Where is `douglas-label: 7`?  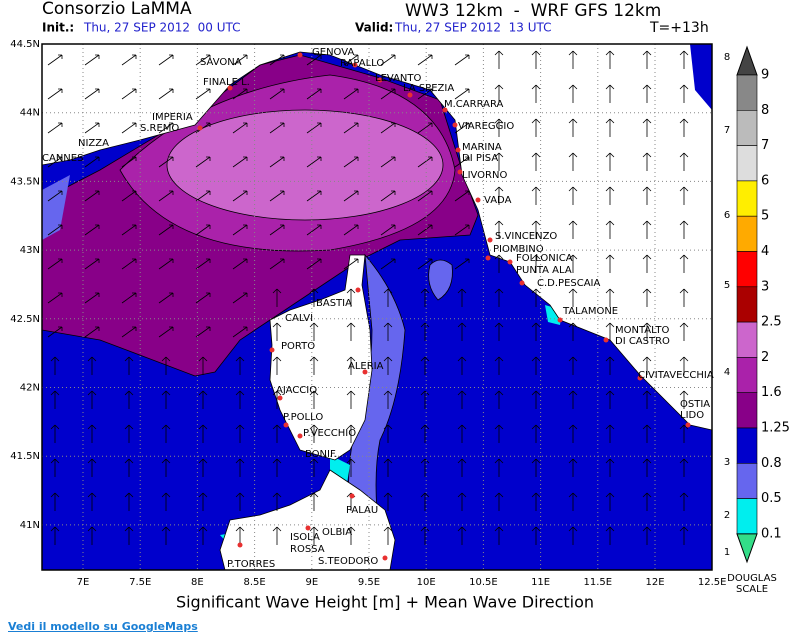 douglas-label: 7 is located at coordinates (727, 130).